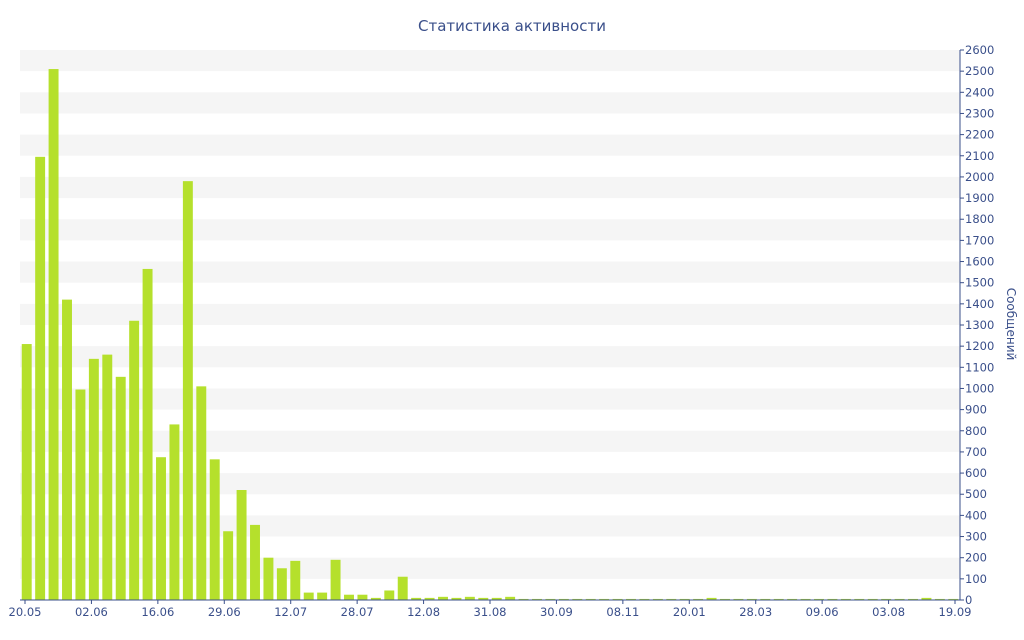 This screenshot has width=1024, height=640. What do you see at coordinates (1011, 324) in the screenshot?
I see `y-axis-label: Сообщений` at bounding box center [1011, 324].